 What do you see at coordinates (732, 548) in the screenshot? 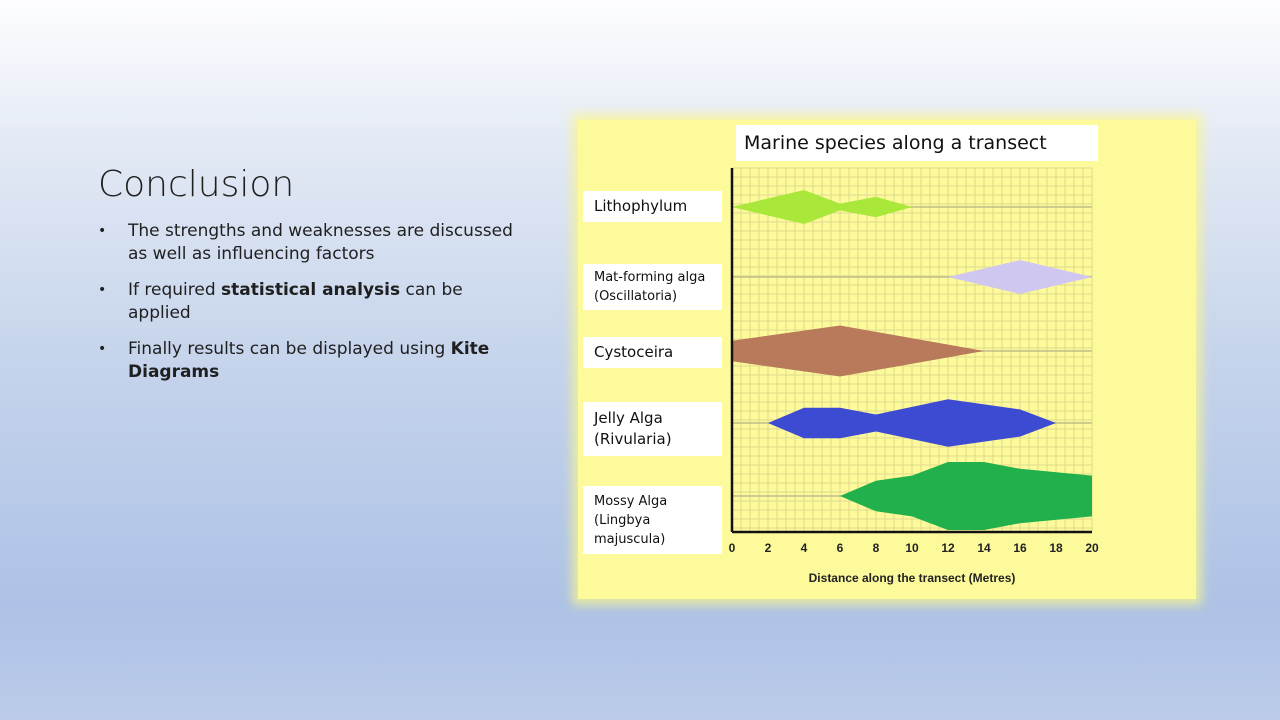
I see `x-tick-label: 0` at bounding box center [732, 548].